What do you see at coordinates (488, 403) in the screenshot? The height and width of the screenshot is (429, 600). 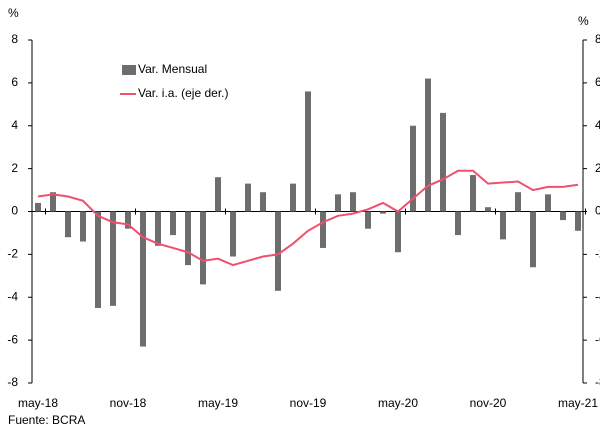 I see `x-tick-label: nov-20` at bounding box center [488, 403].